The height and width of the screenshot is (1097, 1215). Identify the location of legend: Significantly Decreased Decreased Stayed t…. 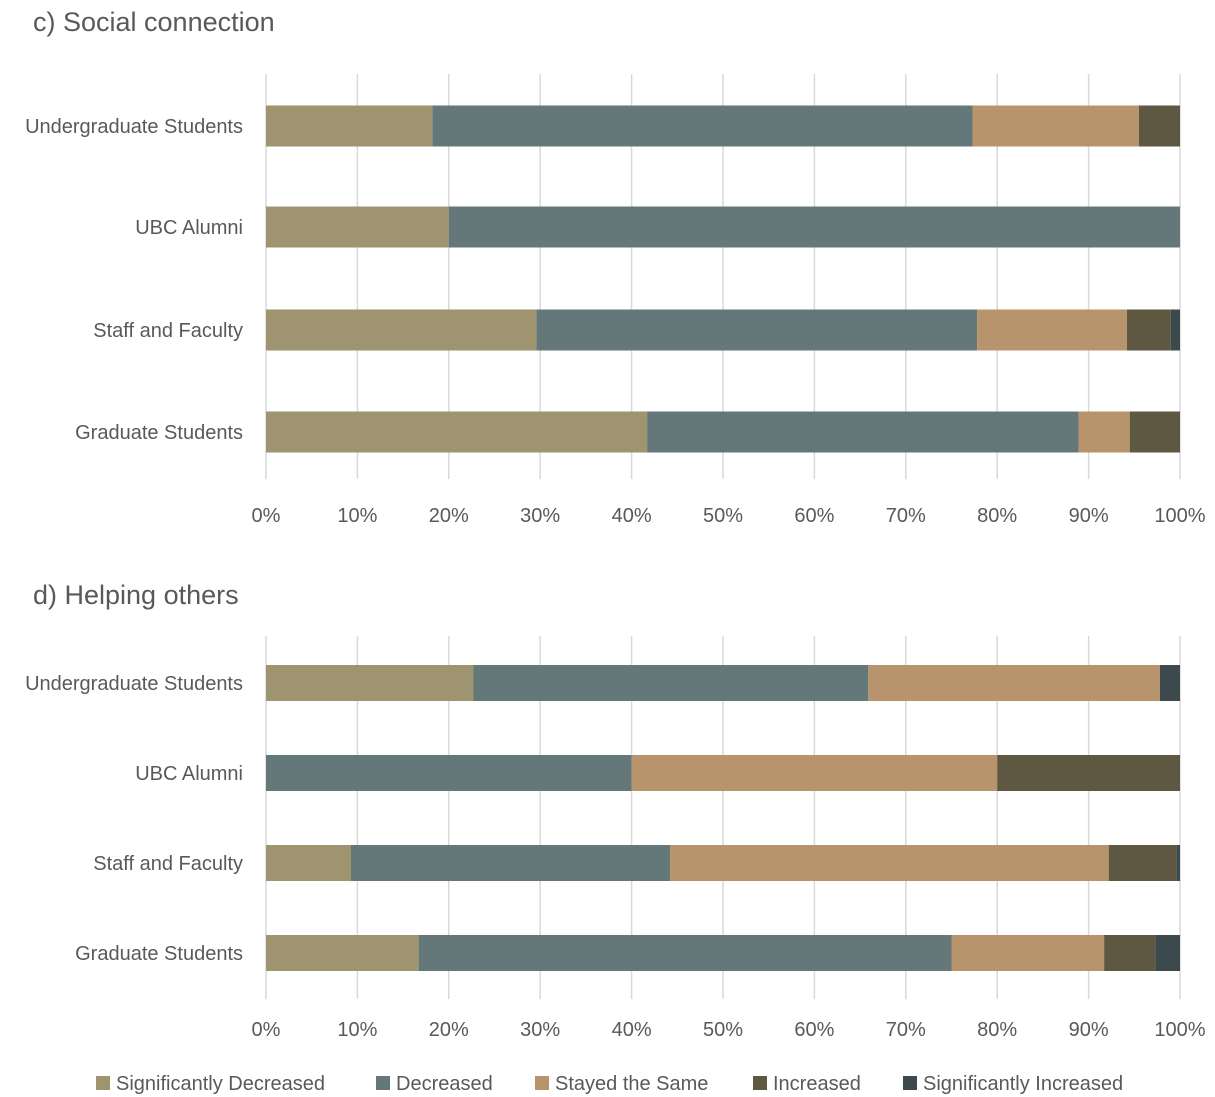
(609, 1084).